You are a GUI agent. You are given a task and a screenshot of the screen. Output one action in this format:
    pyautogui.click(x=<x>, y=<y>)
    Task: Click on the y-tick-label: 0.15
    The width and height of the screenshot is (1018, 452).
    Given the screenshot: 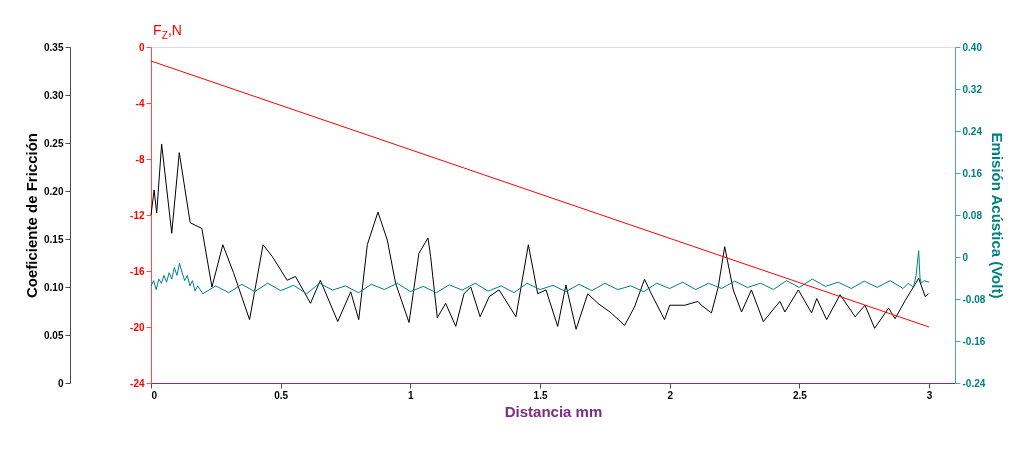 What is the action you would take?
    pyautogui.click(x=54, y=239)
    